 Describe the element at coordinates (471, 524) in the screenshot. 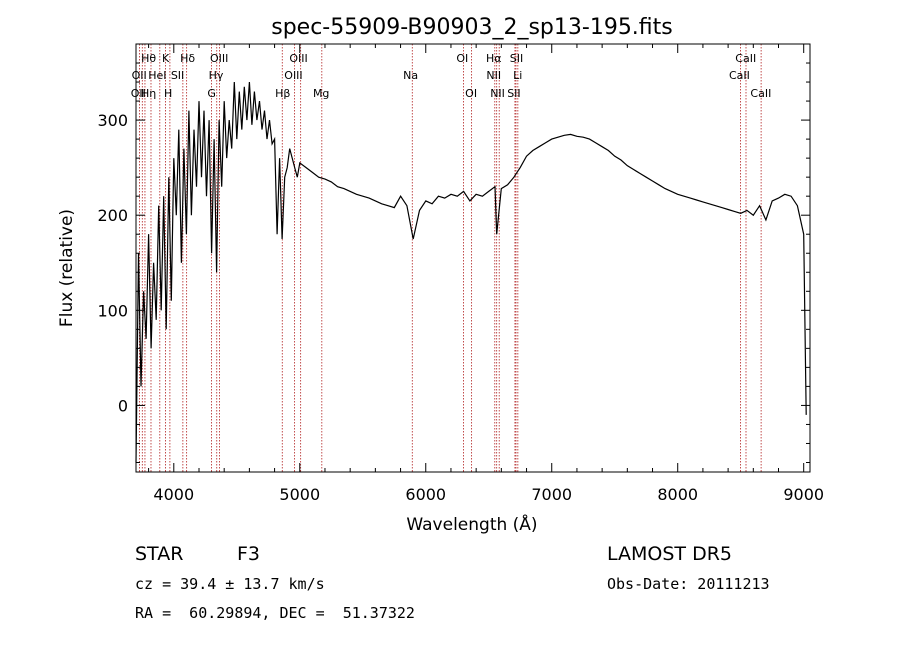

I see `x-axis-label: Wavelength (Å)` at that location.